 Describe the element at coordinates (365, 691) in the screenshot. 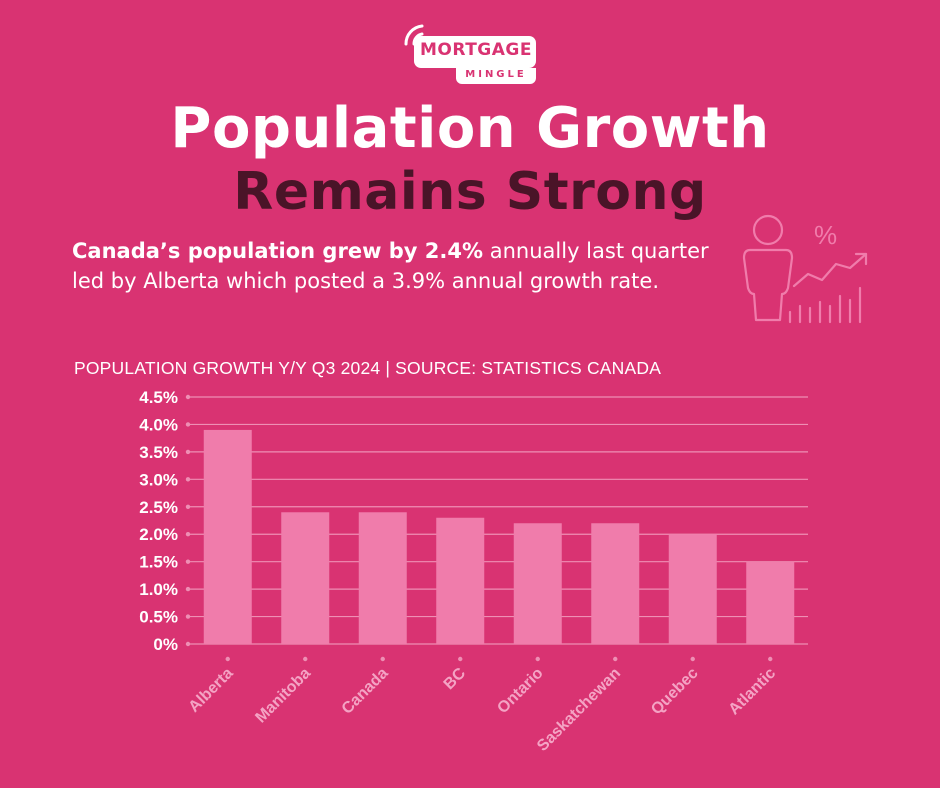

I see `x-tick-label: Canada` at that location.